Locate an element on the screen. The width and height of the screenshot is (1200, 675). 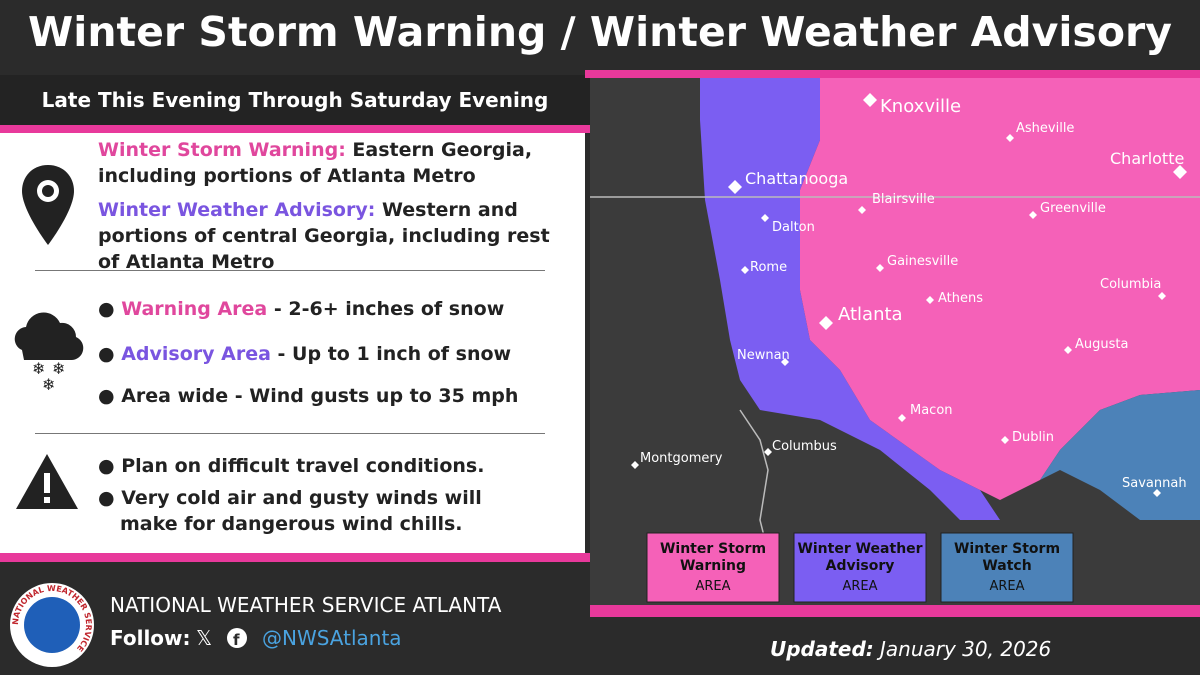
city-label: Gainesville is located at coordinates (922, 261).